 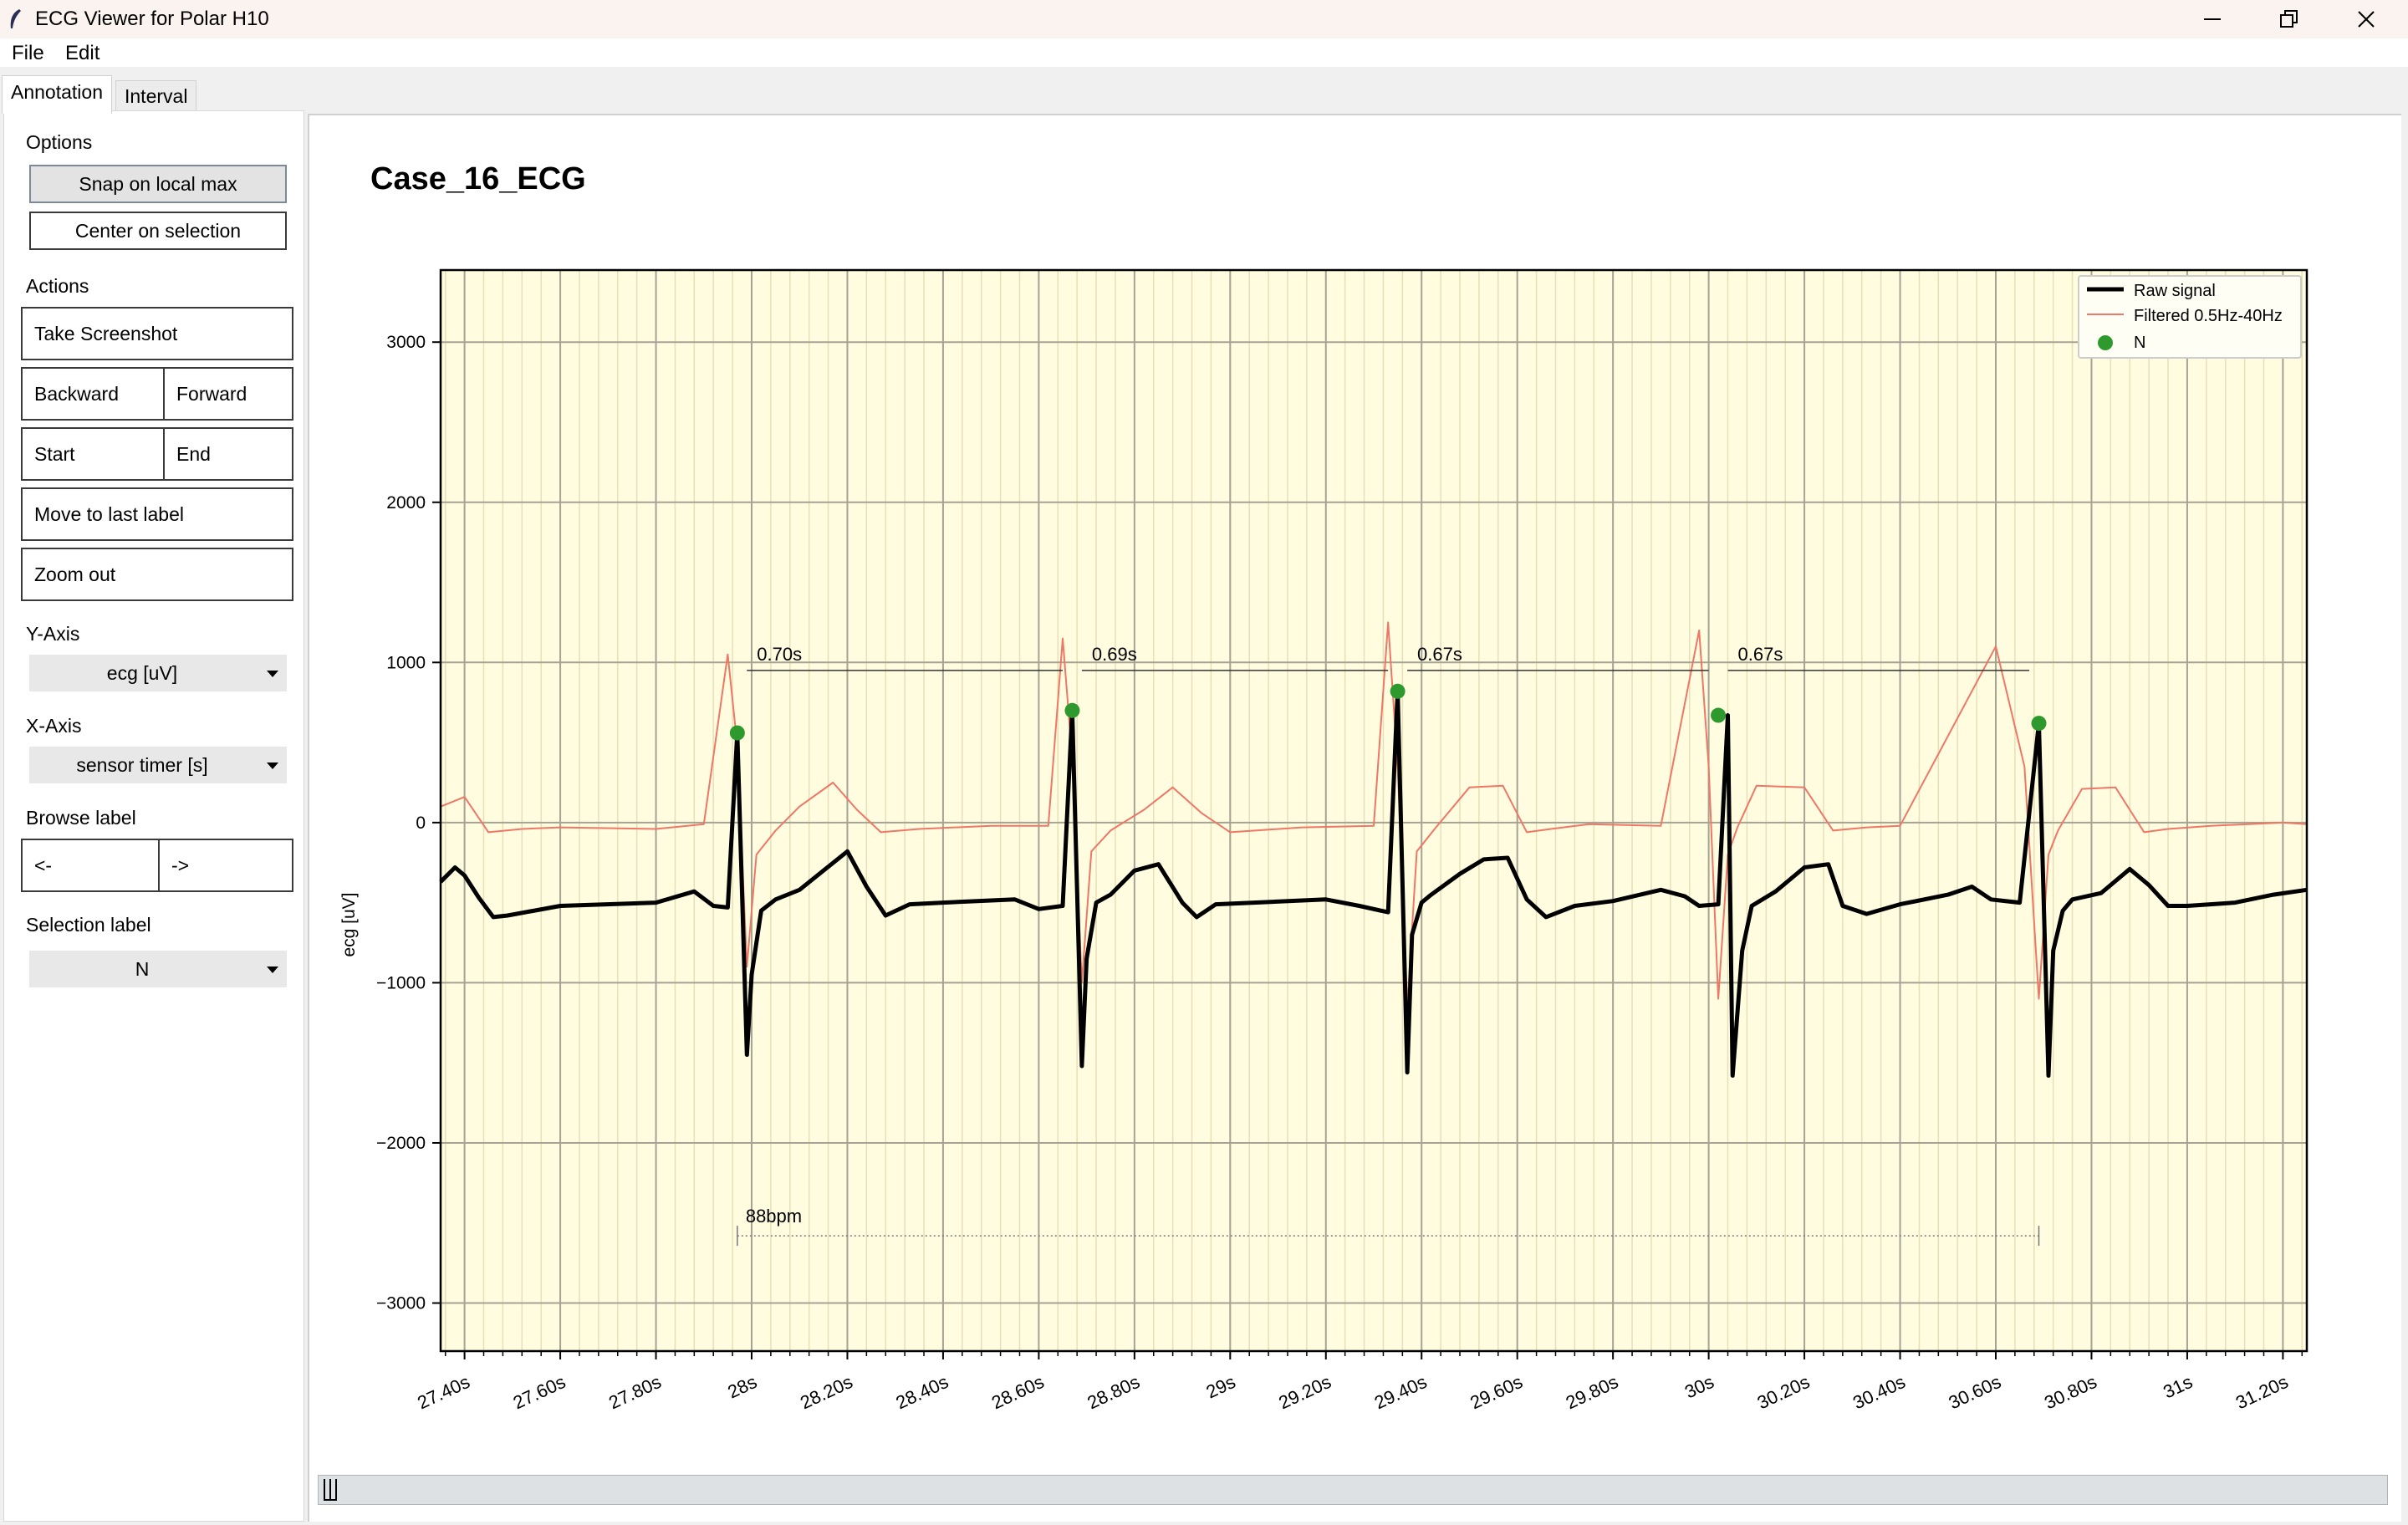 I want to click on minimize-button, so click(x=2212, y=19).